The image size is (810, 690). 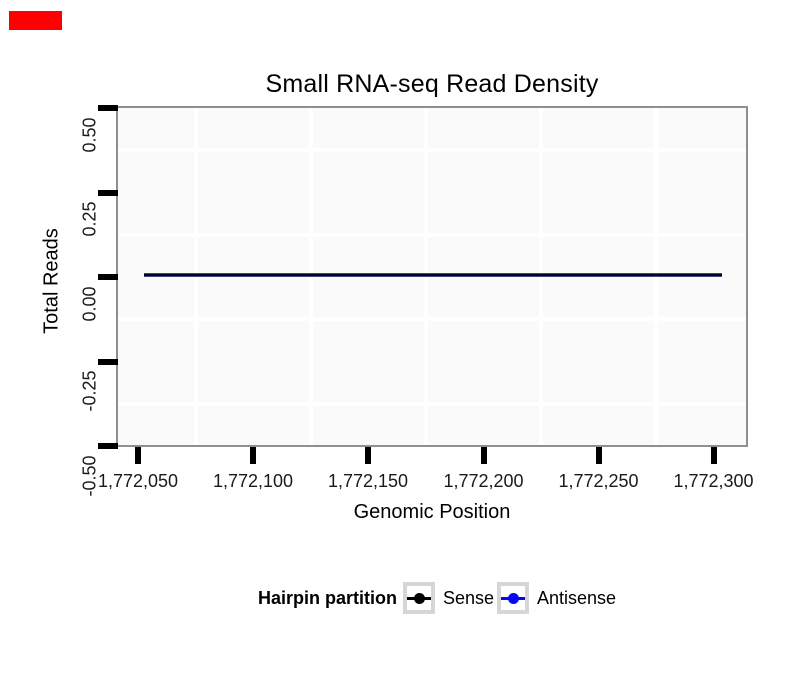 I want to click on y-axis-title: Total Reads, so click(x=51, y=281).